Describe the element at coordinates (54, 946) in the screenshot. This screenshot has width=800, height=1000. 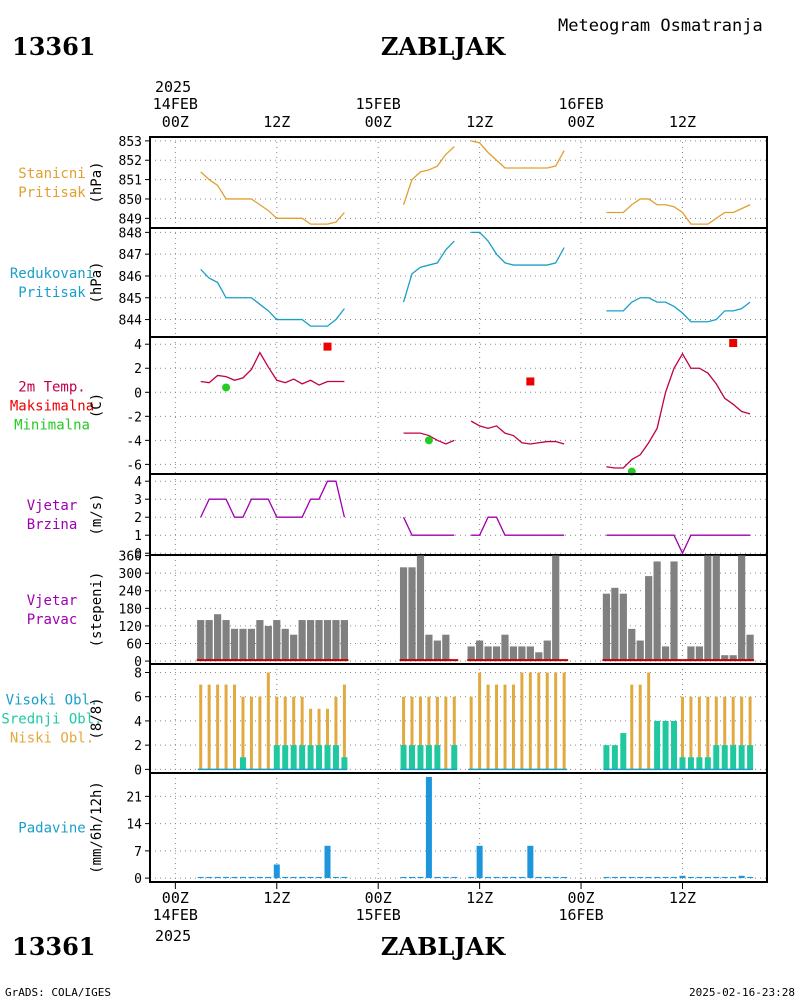
I see `station-id-bottom: 13361` at that location.